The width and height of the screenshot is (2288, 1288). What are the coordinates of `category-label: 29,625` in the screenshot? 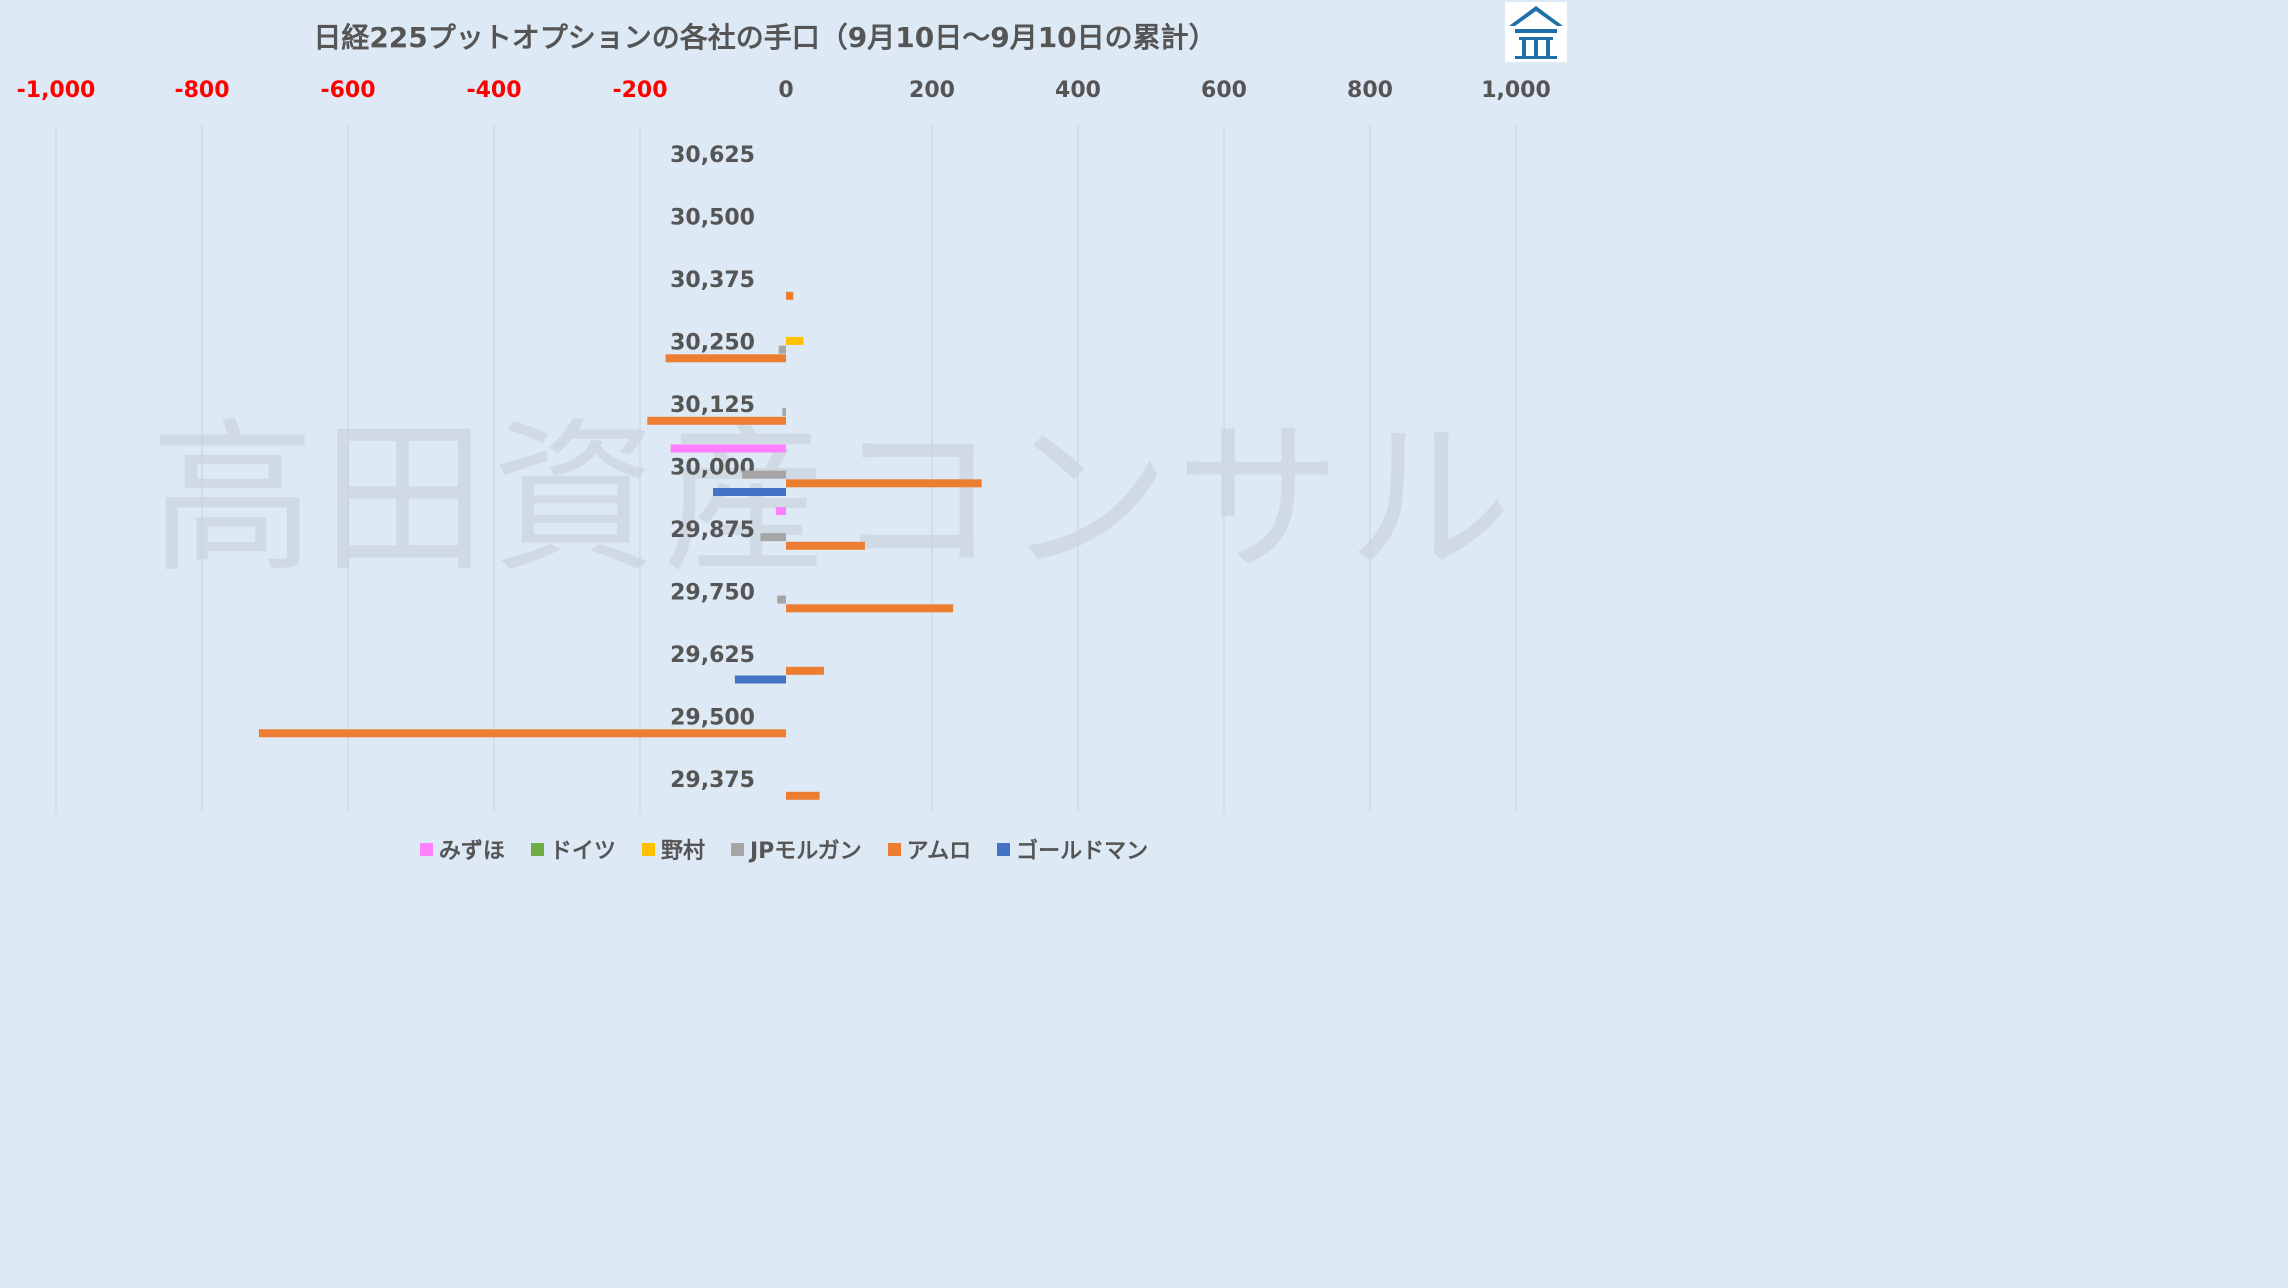 It's located at (712, 655).